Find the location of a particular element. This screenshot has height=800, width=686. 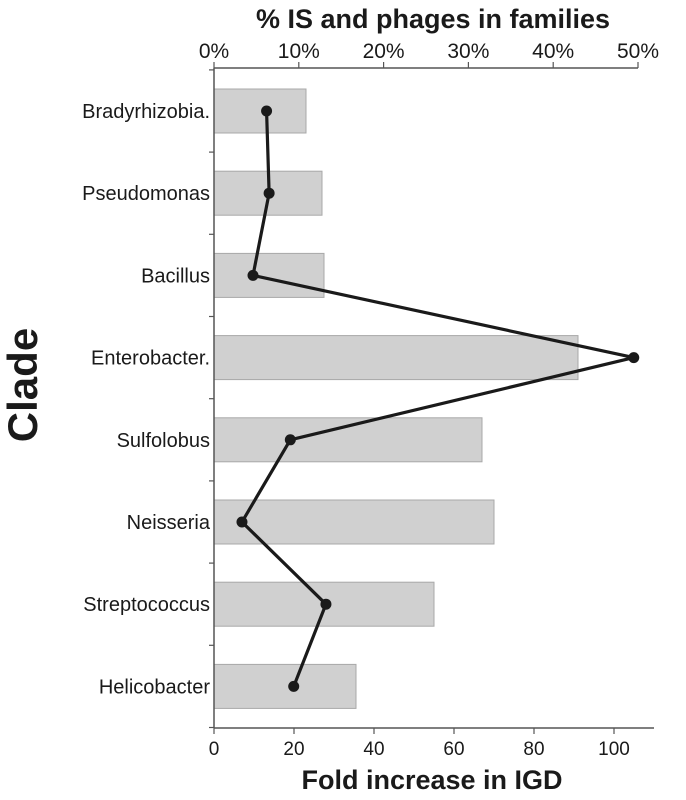

category-label: Bacillus is located at coordinates (175, 276).